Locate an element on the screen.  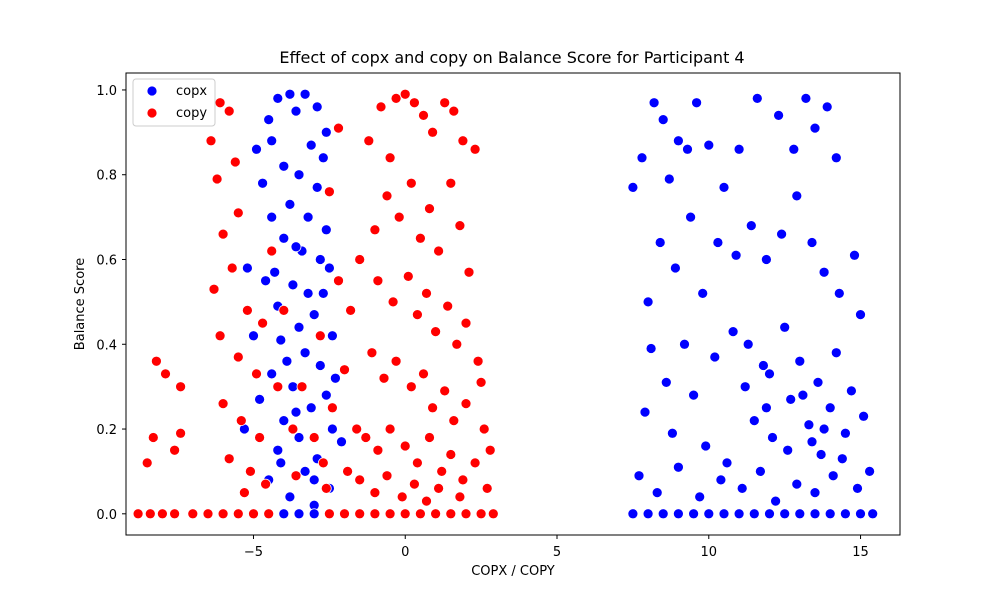
y-tick-label: 0.8 is located at coordinates (106, 176).